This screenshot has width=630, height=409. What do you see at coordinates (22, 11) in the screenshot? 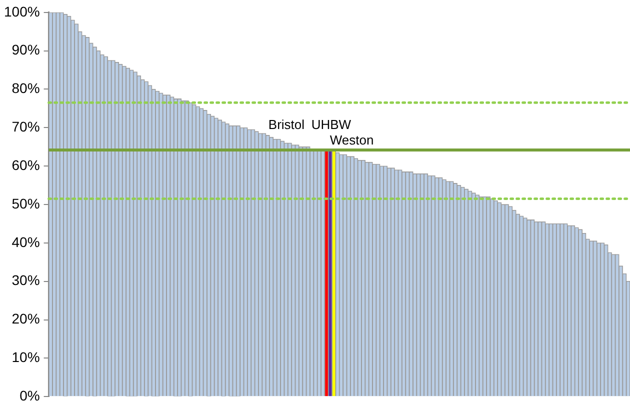
I see `y-tick-label: 100%` at bounding box center [22, 11].